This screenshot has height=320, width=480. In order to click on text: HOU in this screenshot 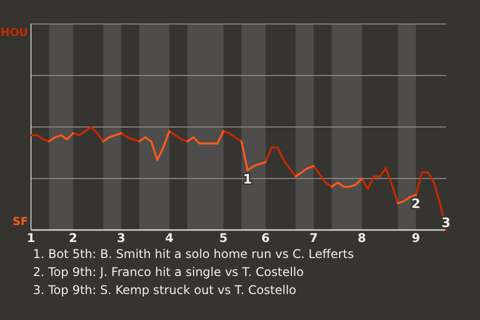, I will do `click(14, 32)`.